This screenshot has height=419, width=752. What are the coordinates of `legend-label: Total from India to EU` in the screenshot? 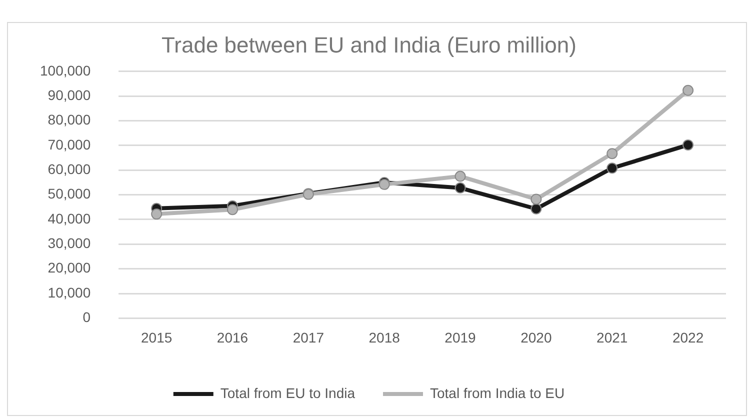 It's located at (497, 392).